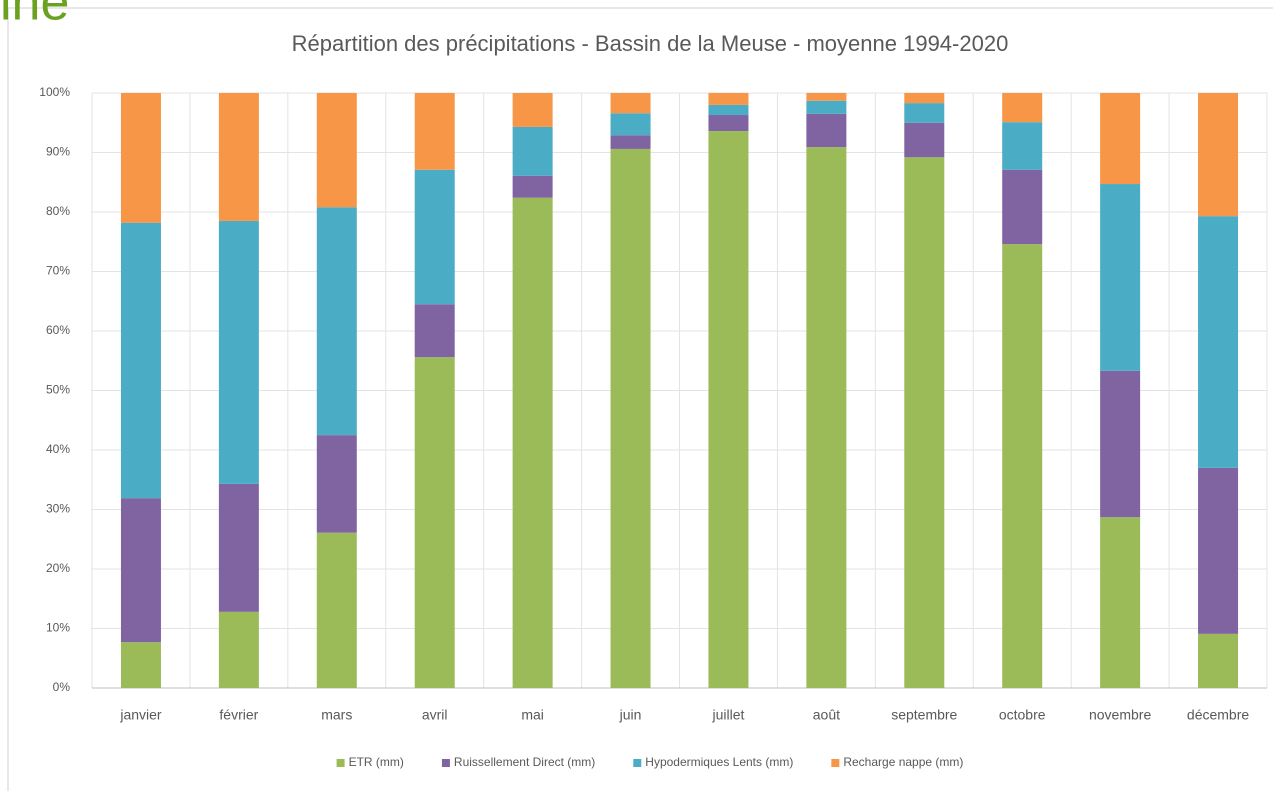 This screenshot has height=791, width=1273. Describe the element at coordinates (532, 715) in the screenshot. I see `x-tick-label: mai` at that location.